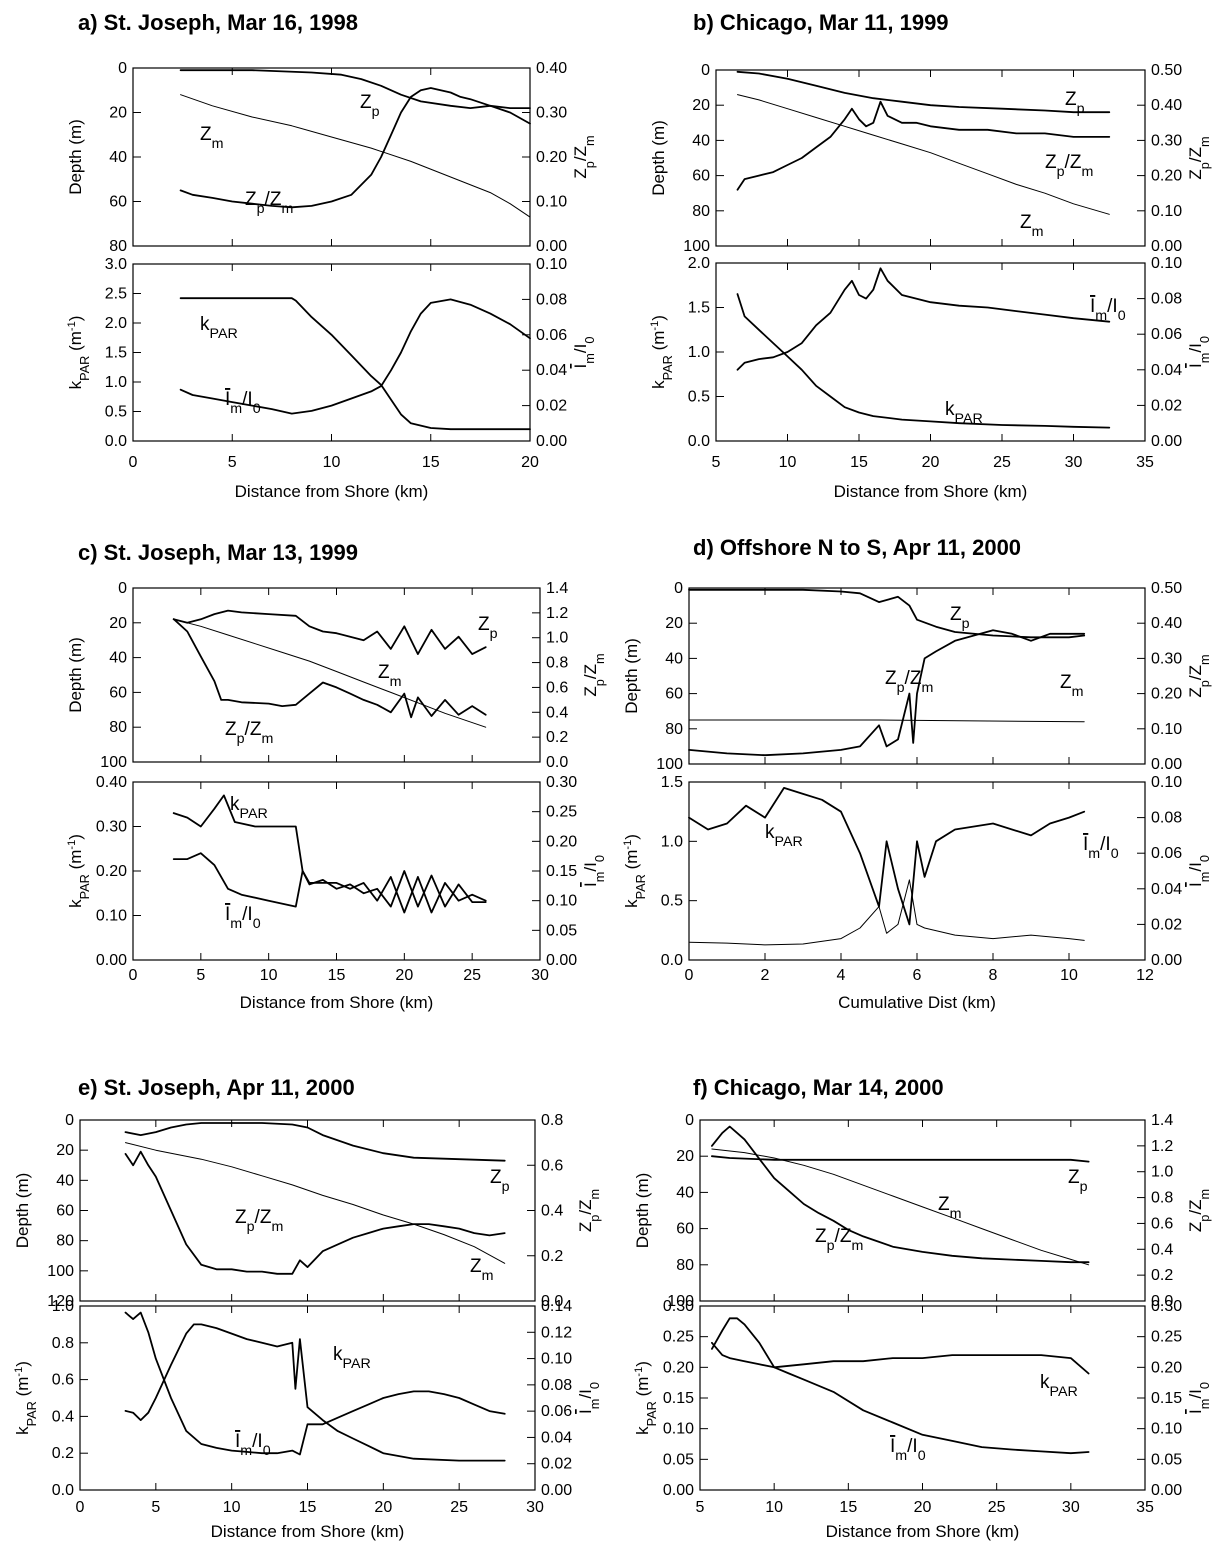  What do you see at coordinates (75, 675) in the screenshot?
I see `y-left-axis-title: Depth (m)` at bounding box center [75, 675].